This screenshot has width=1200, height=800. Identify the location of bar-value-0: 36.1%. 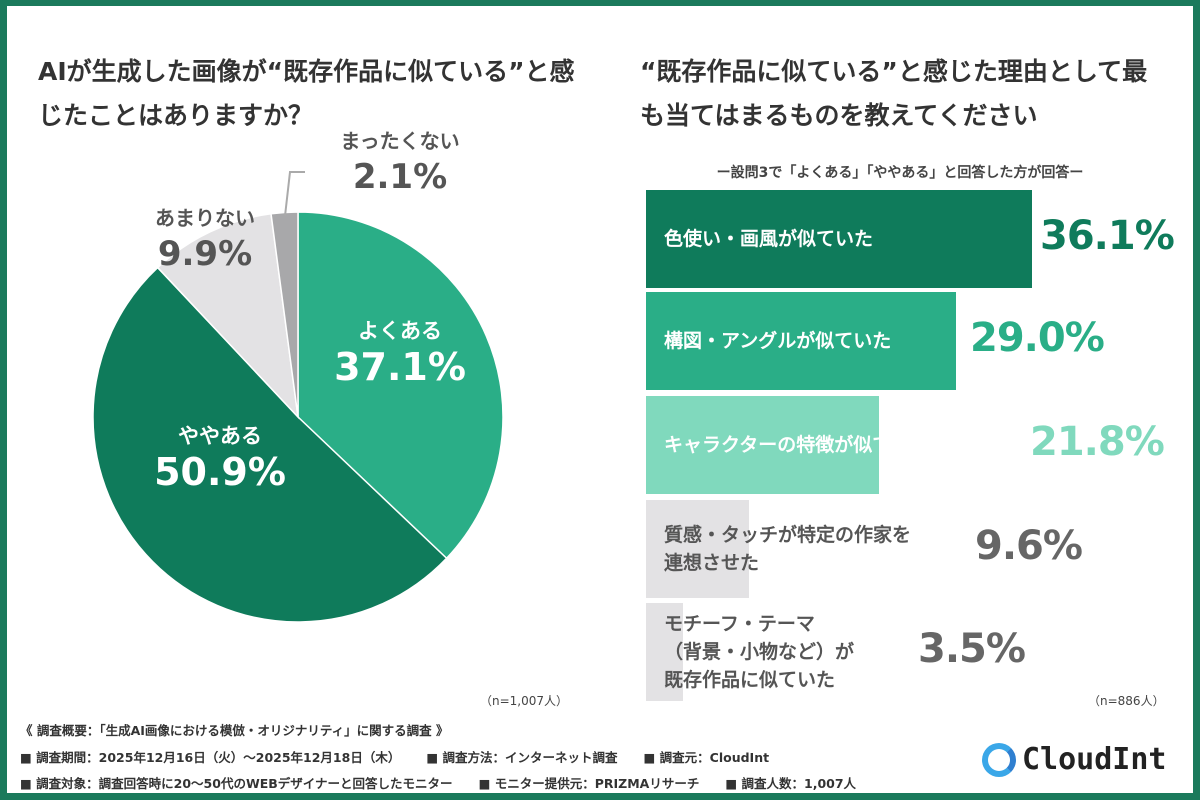
(1107, 236).